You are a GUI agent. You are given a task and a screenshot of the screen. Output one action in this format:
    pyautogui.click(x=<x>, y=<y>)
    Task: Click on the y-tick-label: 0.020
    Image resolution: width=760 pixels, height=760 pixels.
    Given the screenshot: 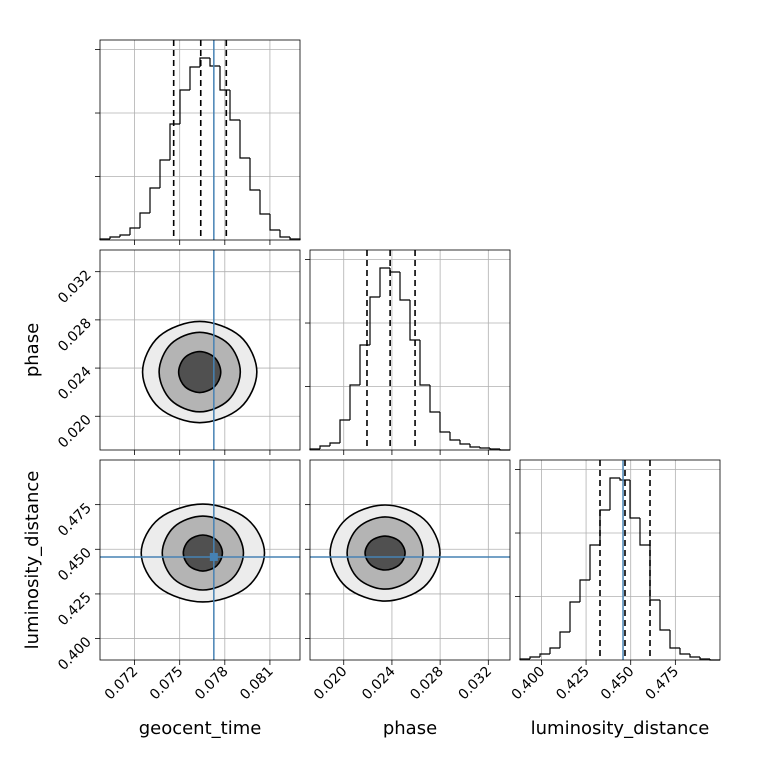 What is the action you would take?
    pyautogui.click(x=75, y=432)
    